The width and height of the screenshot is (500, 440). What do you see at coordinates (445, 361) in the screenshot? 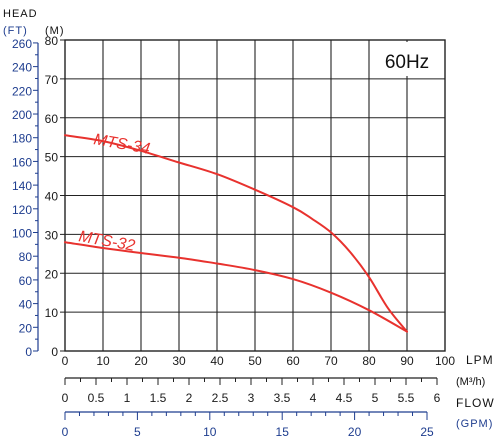
I see `x-tick-label-lpm: 100` at bounding box center [445, 361].